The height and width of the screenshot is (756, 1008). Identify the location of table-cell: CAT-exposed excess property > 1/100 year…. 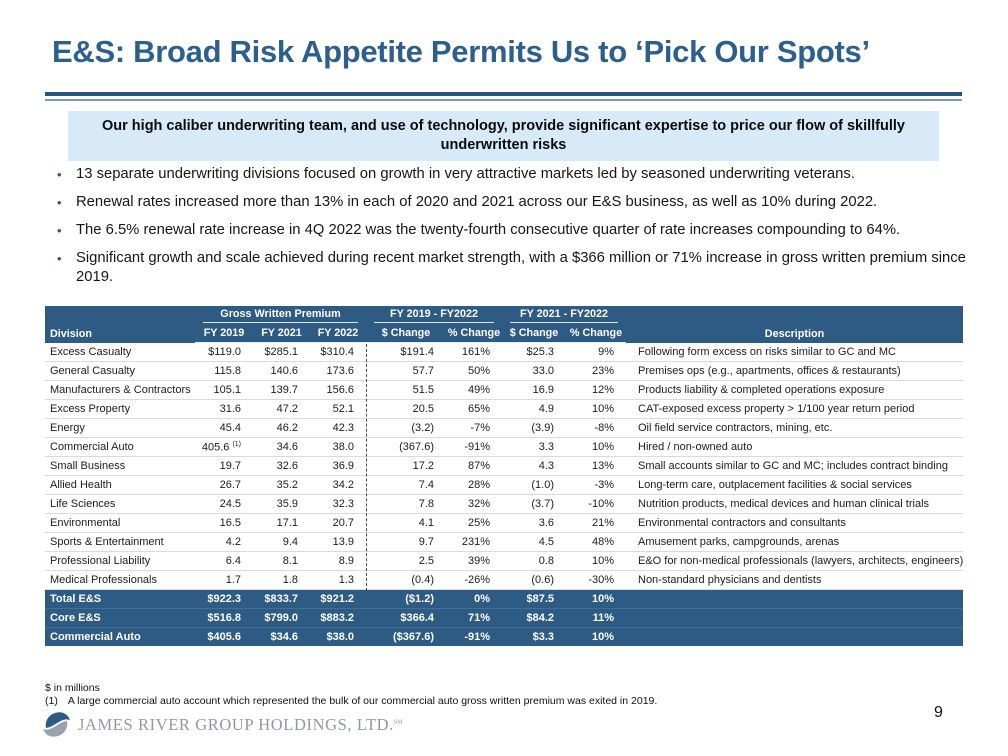
(794, 409).